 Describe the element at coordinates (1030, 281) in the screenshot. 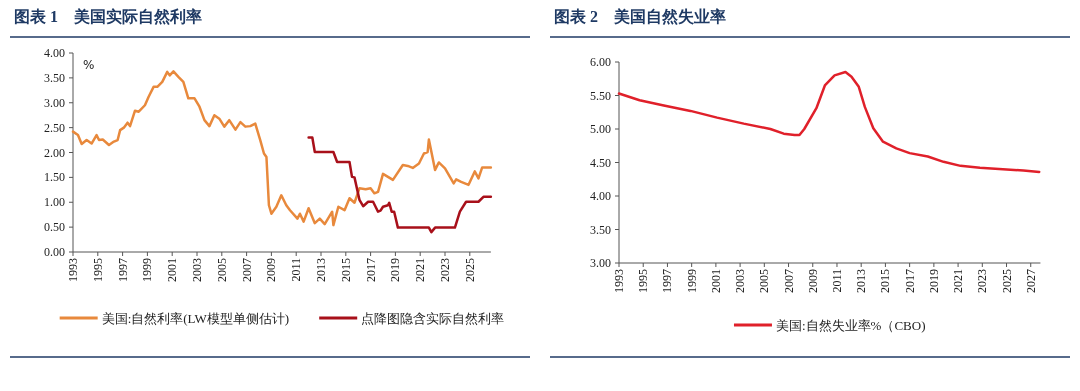

I see `x-tick-label: 2027` at that location.